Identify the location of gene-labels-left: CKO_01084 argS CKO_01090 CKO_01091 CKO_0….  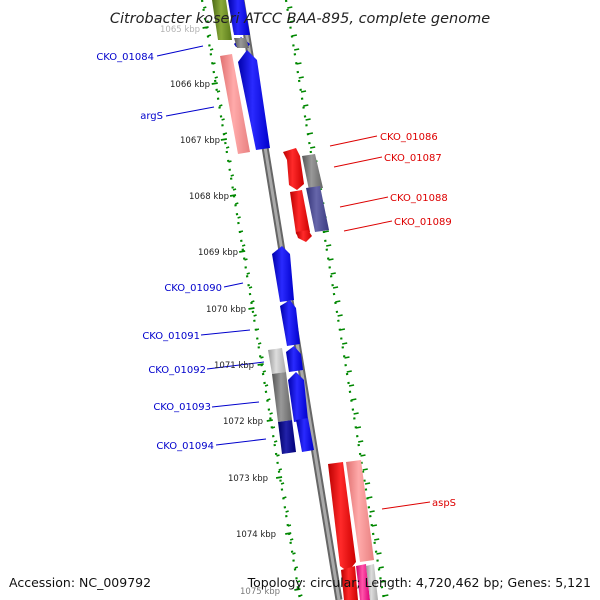
(159, 252).